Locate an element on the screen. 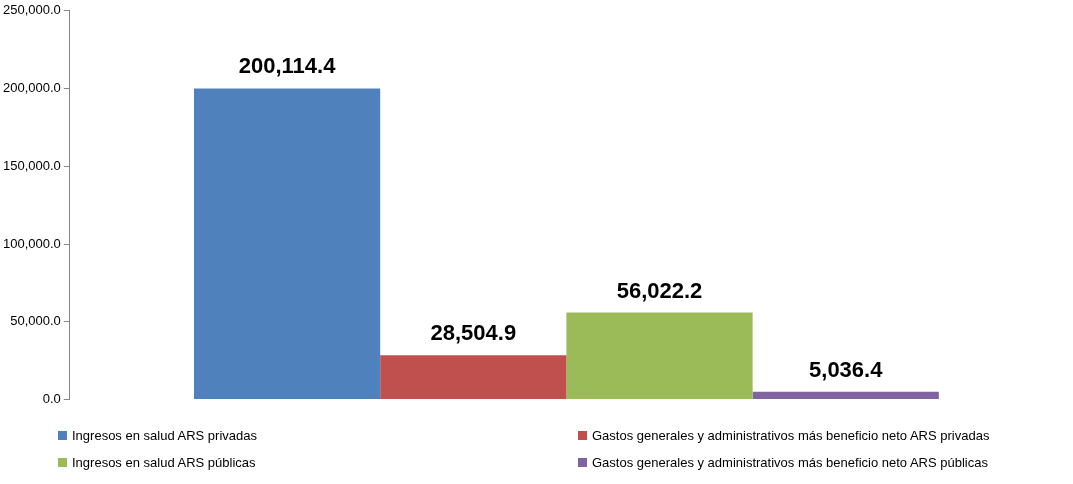 This screenshot has height=484, width=1073. data-label: 28,504.9 is located at coordinates (473, 333).